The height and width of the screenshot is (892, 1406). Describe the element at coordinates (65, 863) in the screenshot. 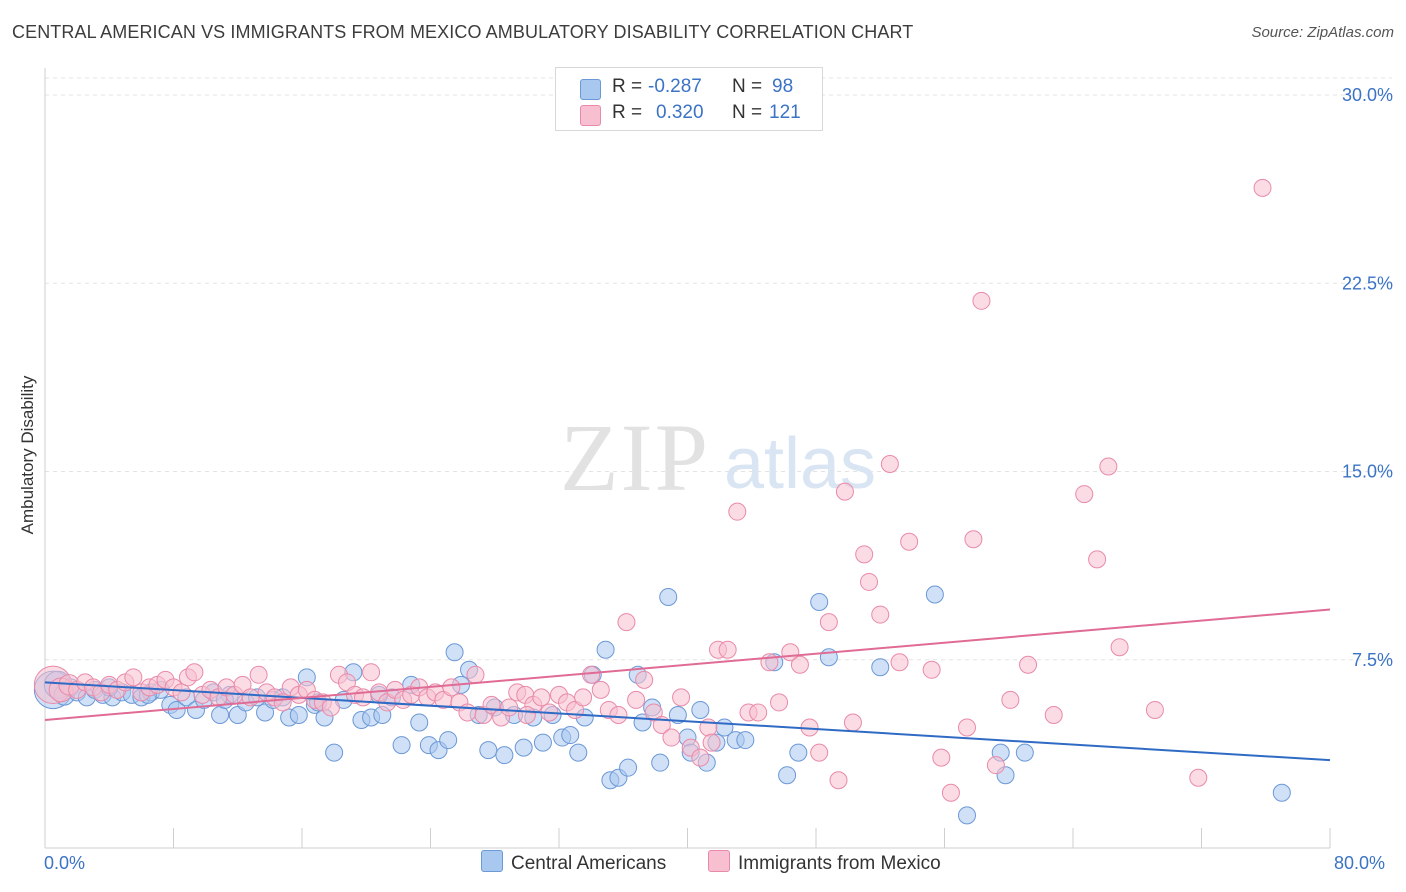

I see `x-tick-min: 0.0%` at that location.